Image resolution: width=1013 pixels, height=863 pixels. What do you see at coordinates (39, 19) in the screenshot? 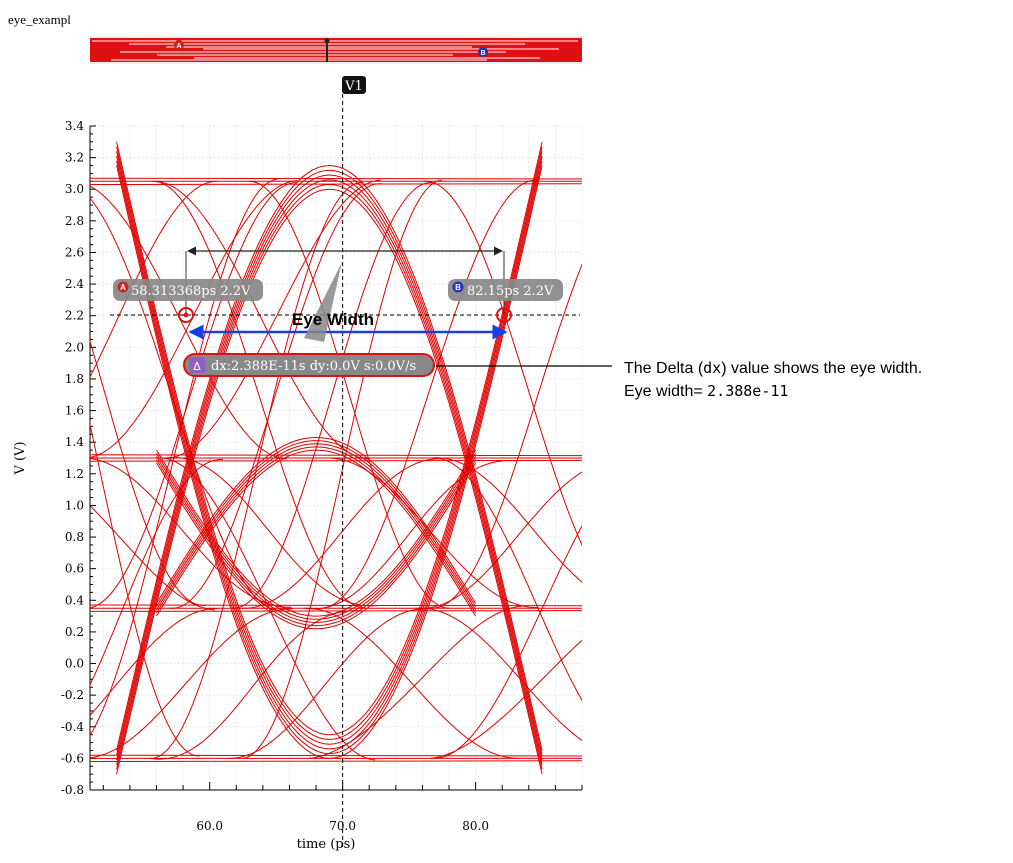
I see `page-title: eye_exampl` at bounding box center [39, 19].